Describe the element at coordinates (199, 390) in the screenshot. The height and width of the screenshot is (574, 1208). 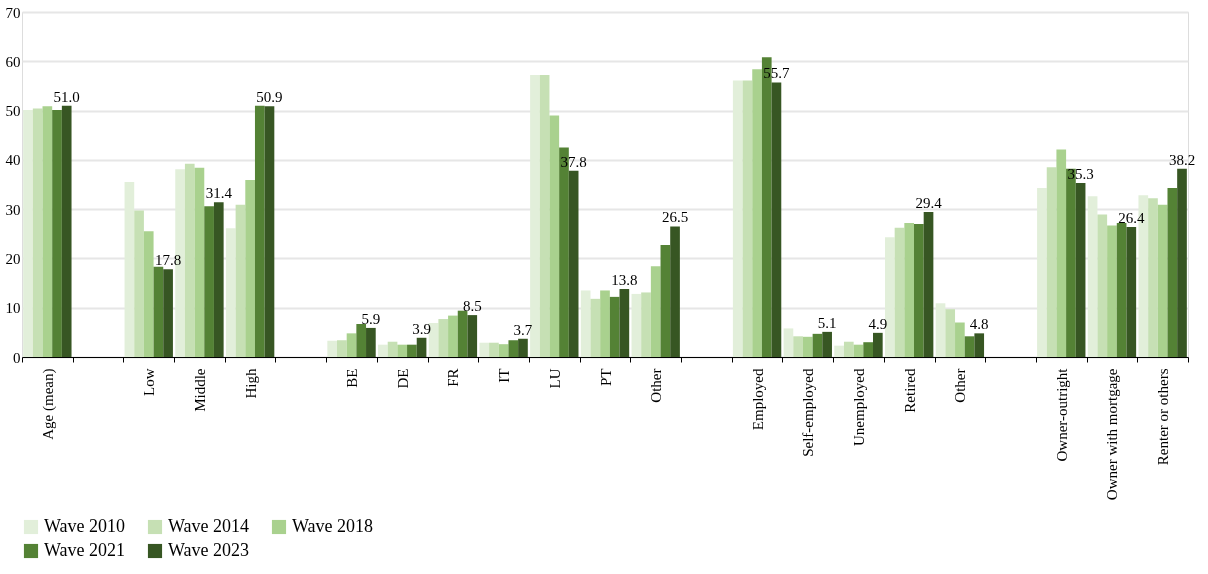
I see `x-tick-label: Middle` at that location.